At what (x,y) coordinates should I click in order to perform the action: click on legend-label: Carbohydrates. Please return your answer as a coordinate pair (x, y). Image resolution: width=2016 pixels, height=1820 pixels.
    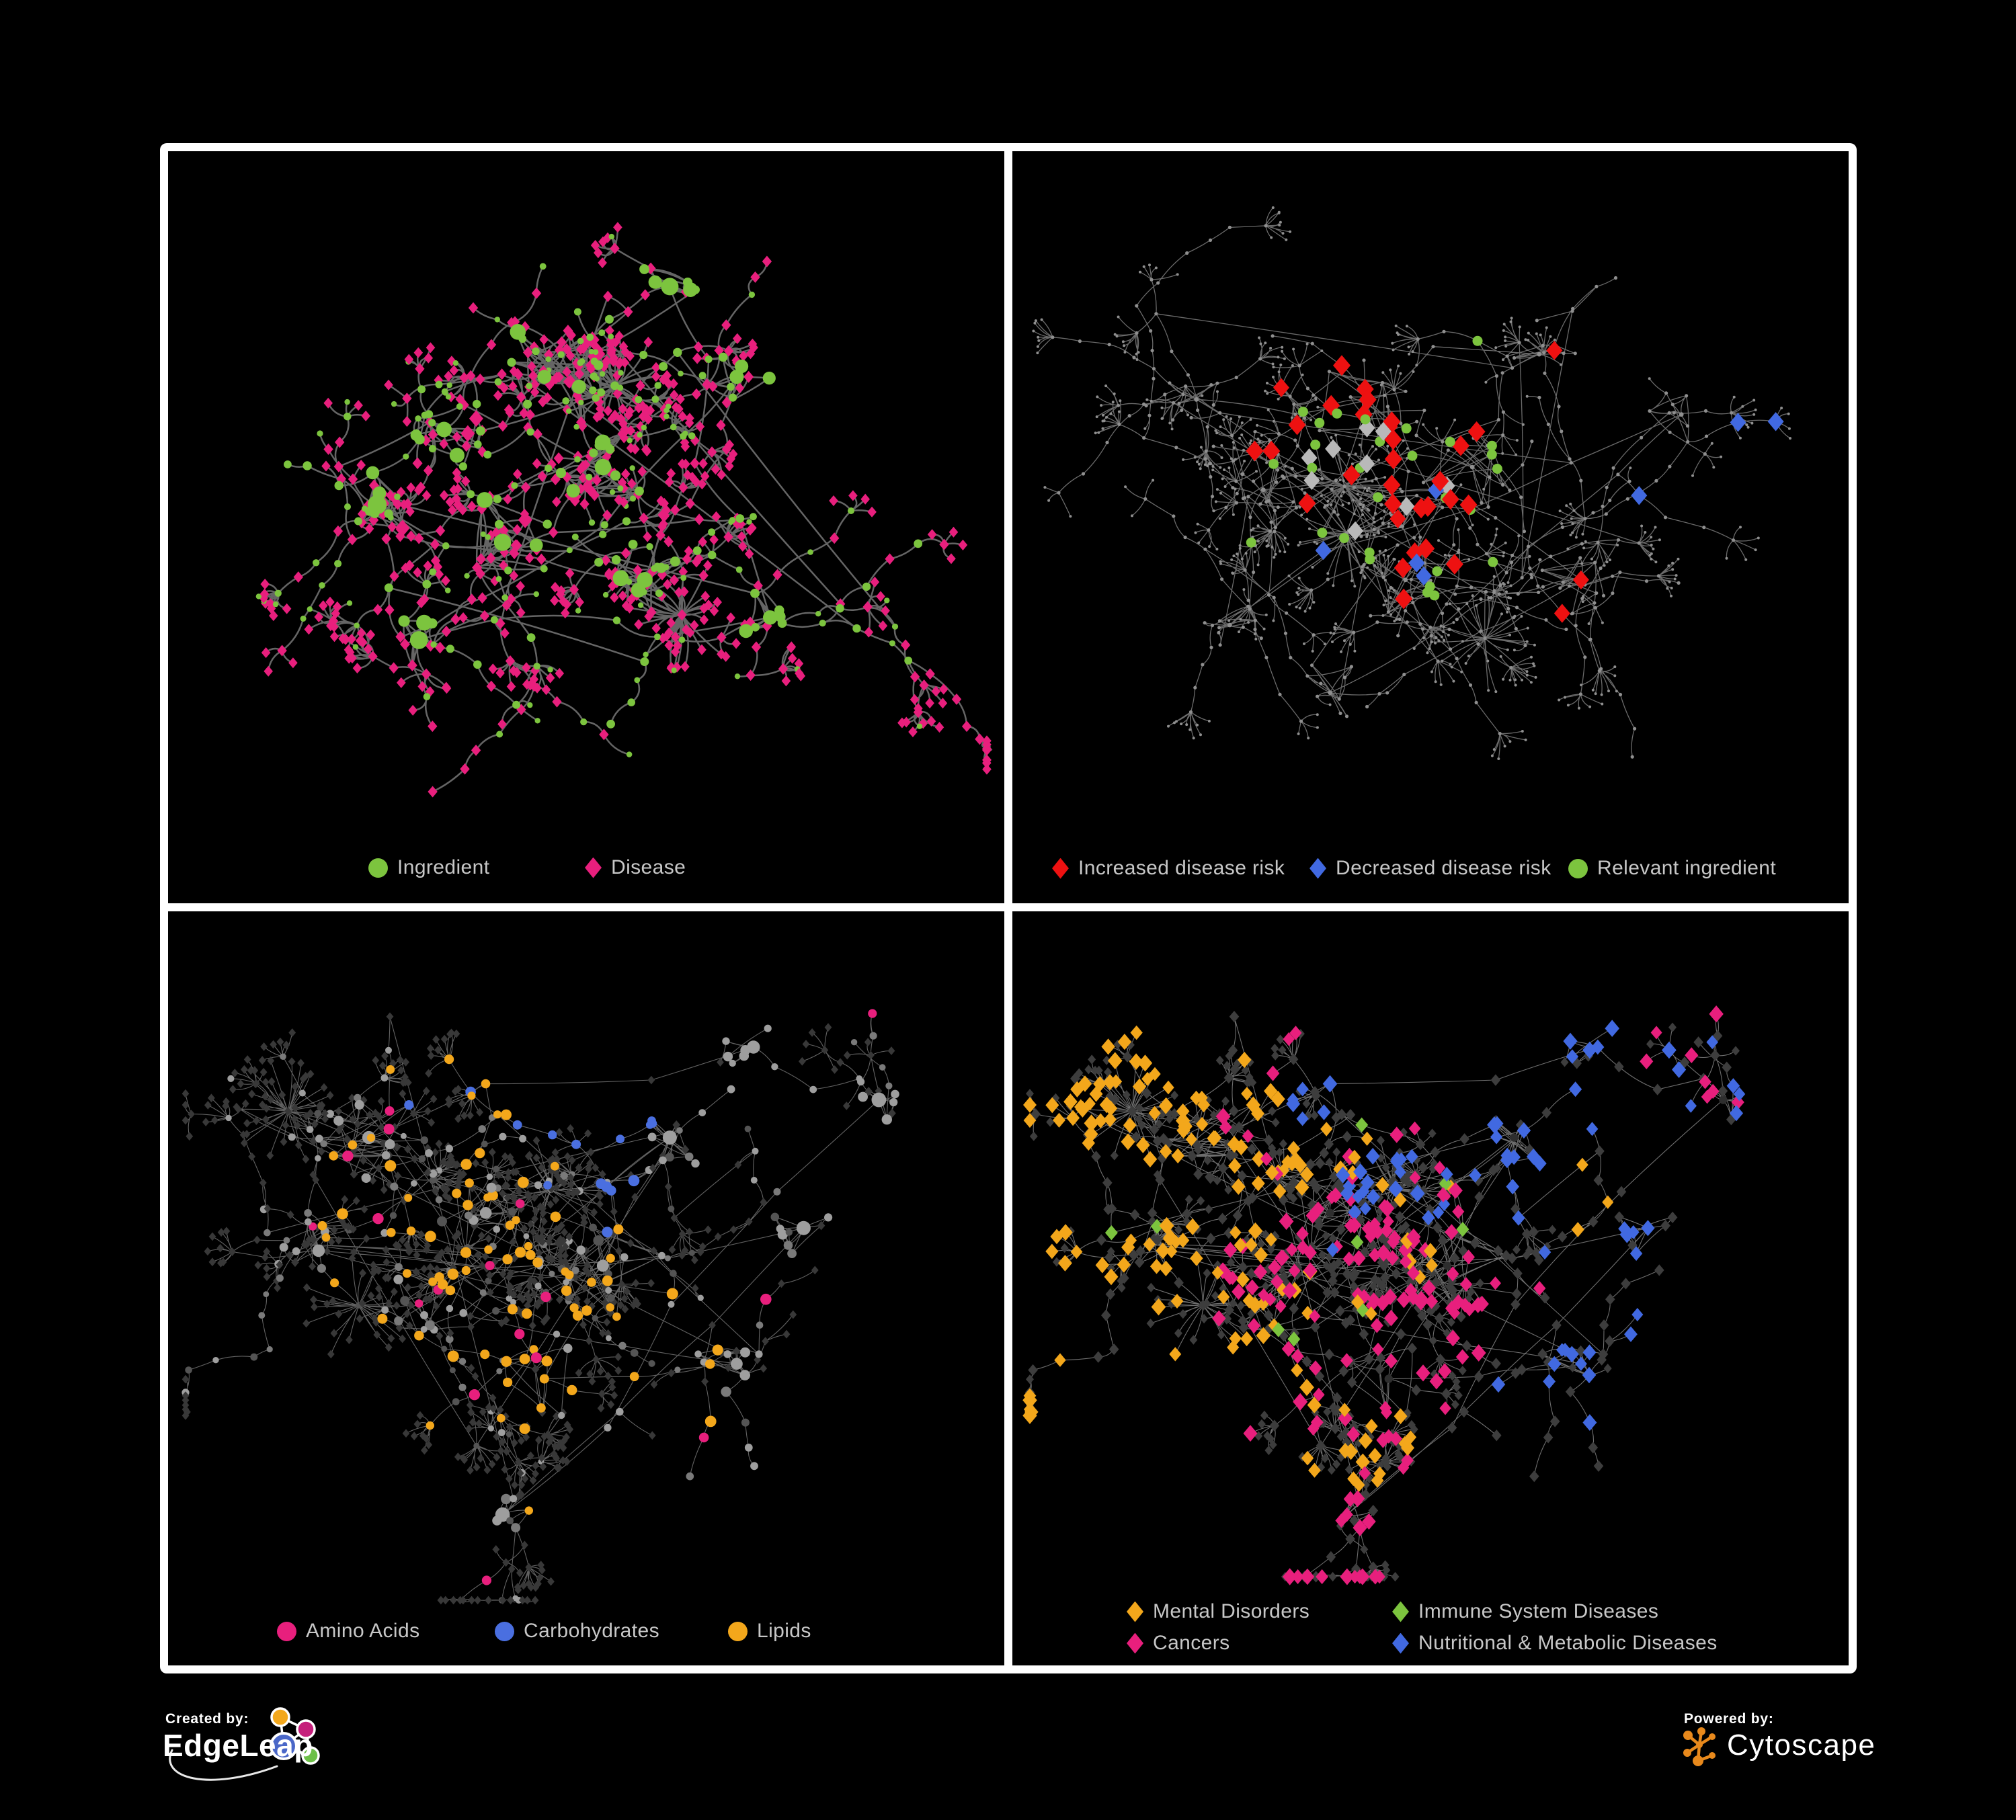
    Looking at the image, I should click on (591, 1631).